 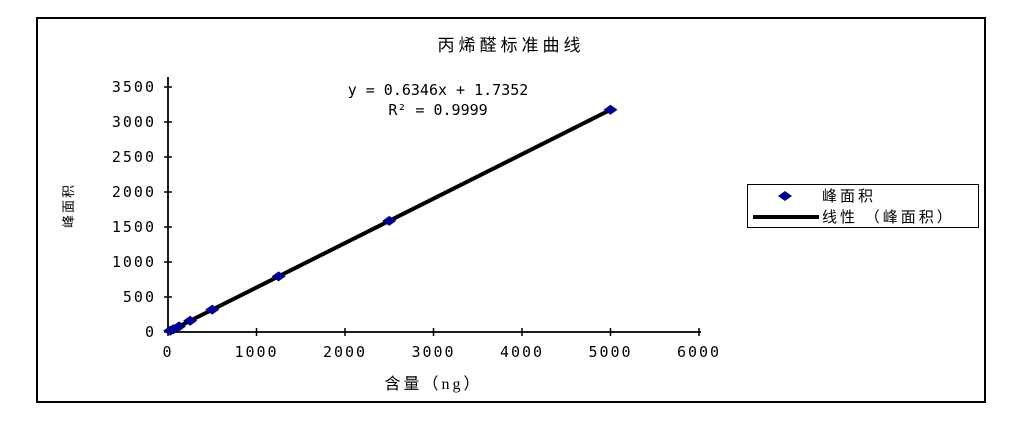 I want to click on legend-item-series: 峰面积, so click(x=863, y=195).